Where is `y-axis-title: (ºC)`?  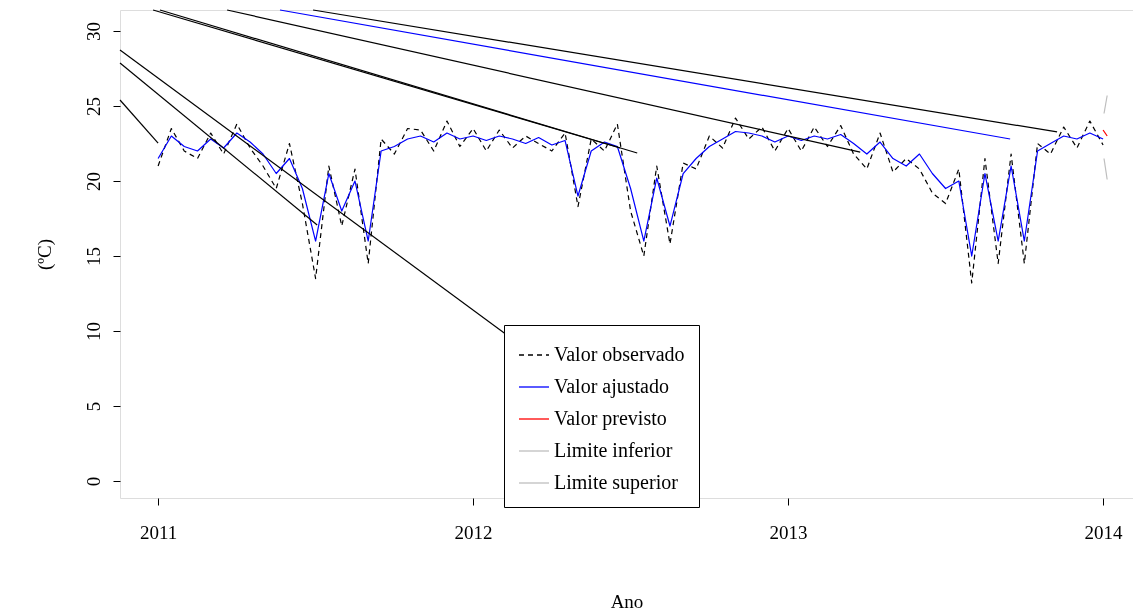
y-axis-title: (ºC) is located at coordinates (44, 254).